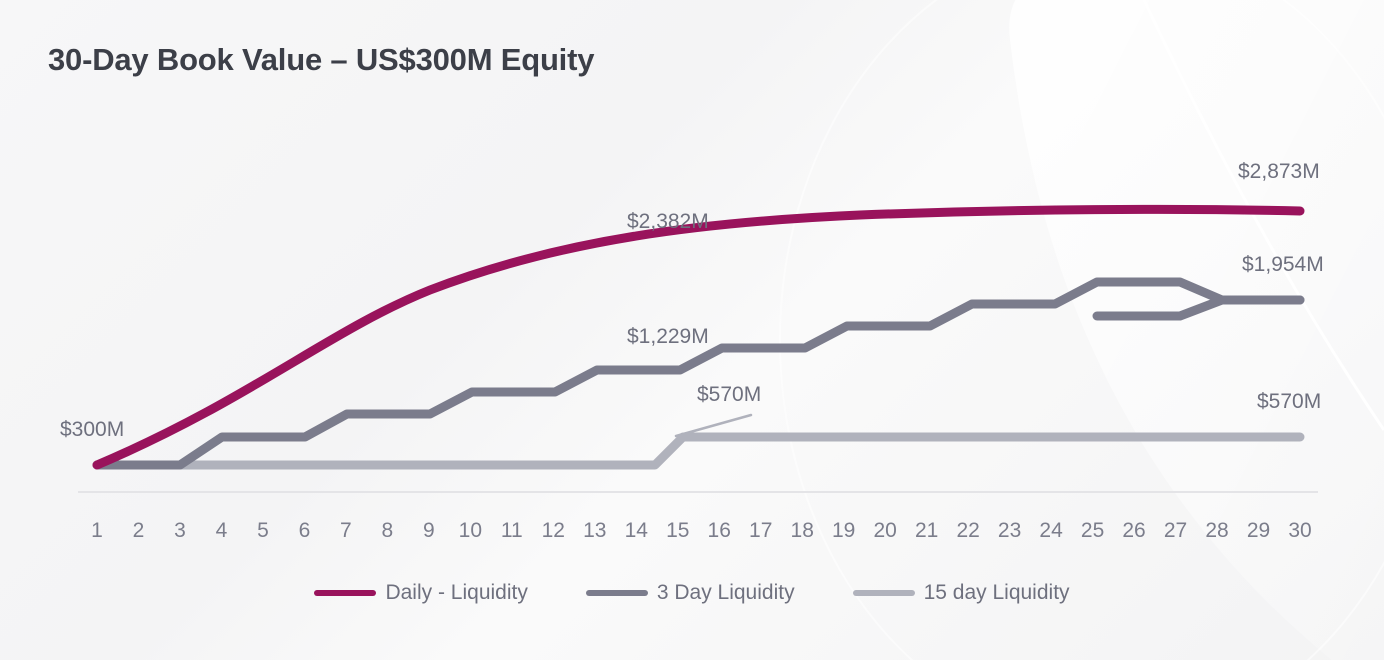  Describe the element at coordinates (345, 593) in the screenshot. I see `legend-swatch-daily` at that location.